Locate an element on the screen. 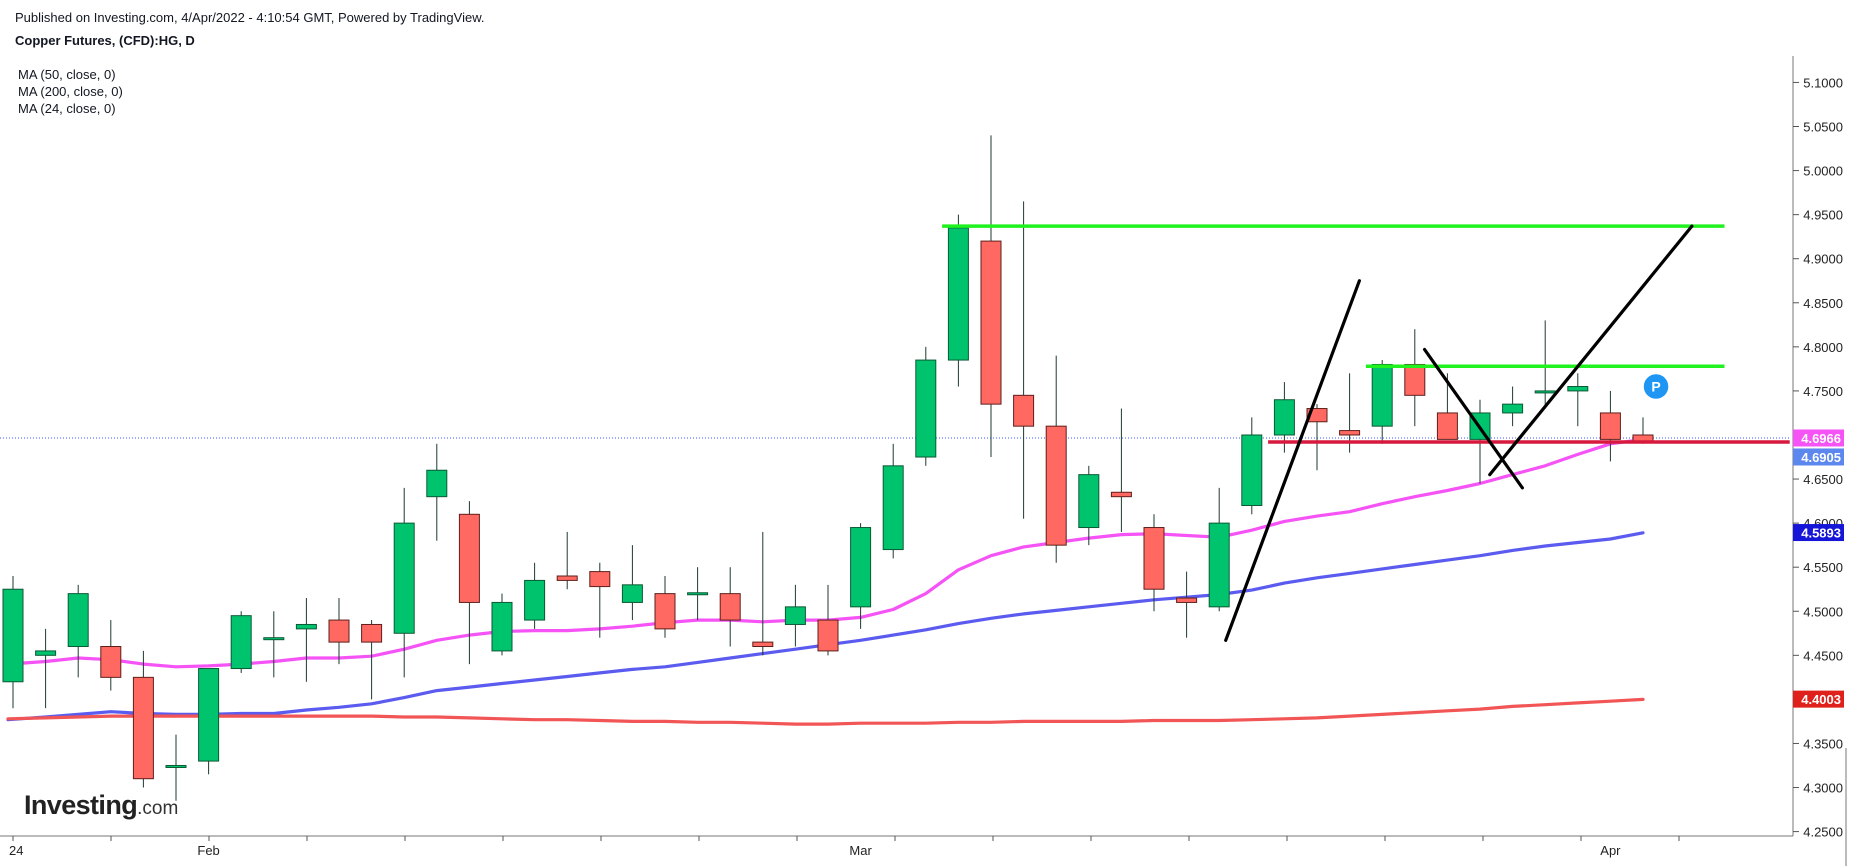 This screenshot has height=866, width=1855. x-tick-label: Feb is located at coordinates (208, 850).